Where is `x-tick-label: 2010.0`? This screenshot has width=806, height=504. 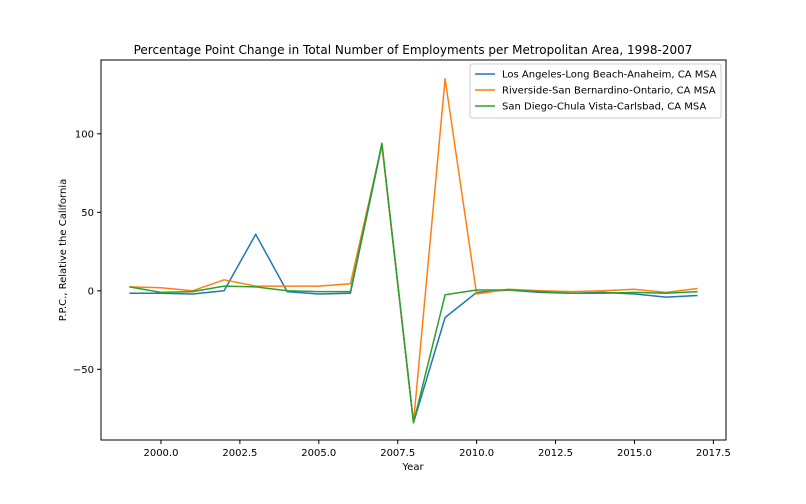
x-tick-label: 2010.0 is located at coordinates (476, 453).